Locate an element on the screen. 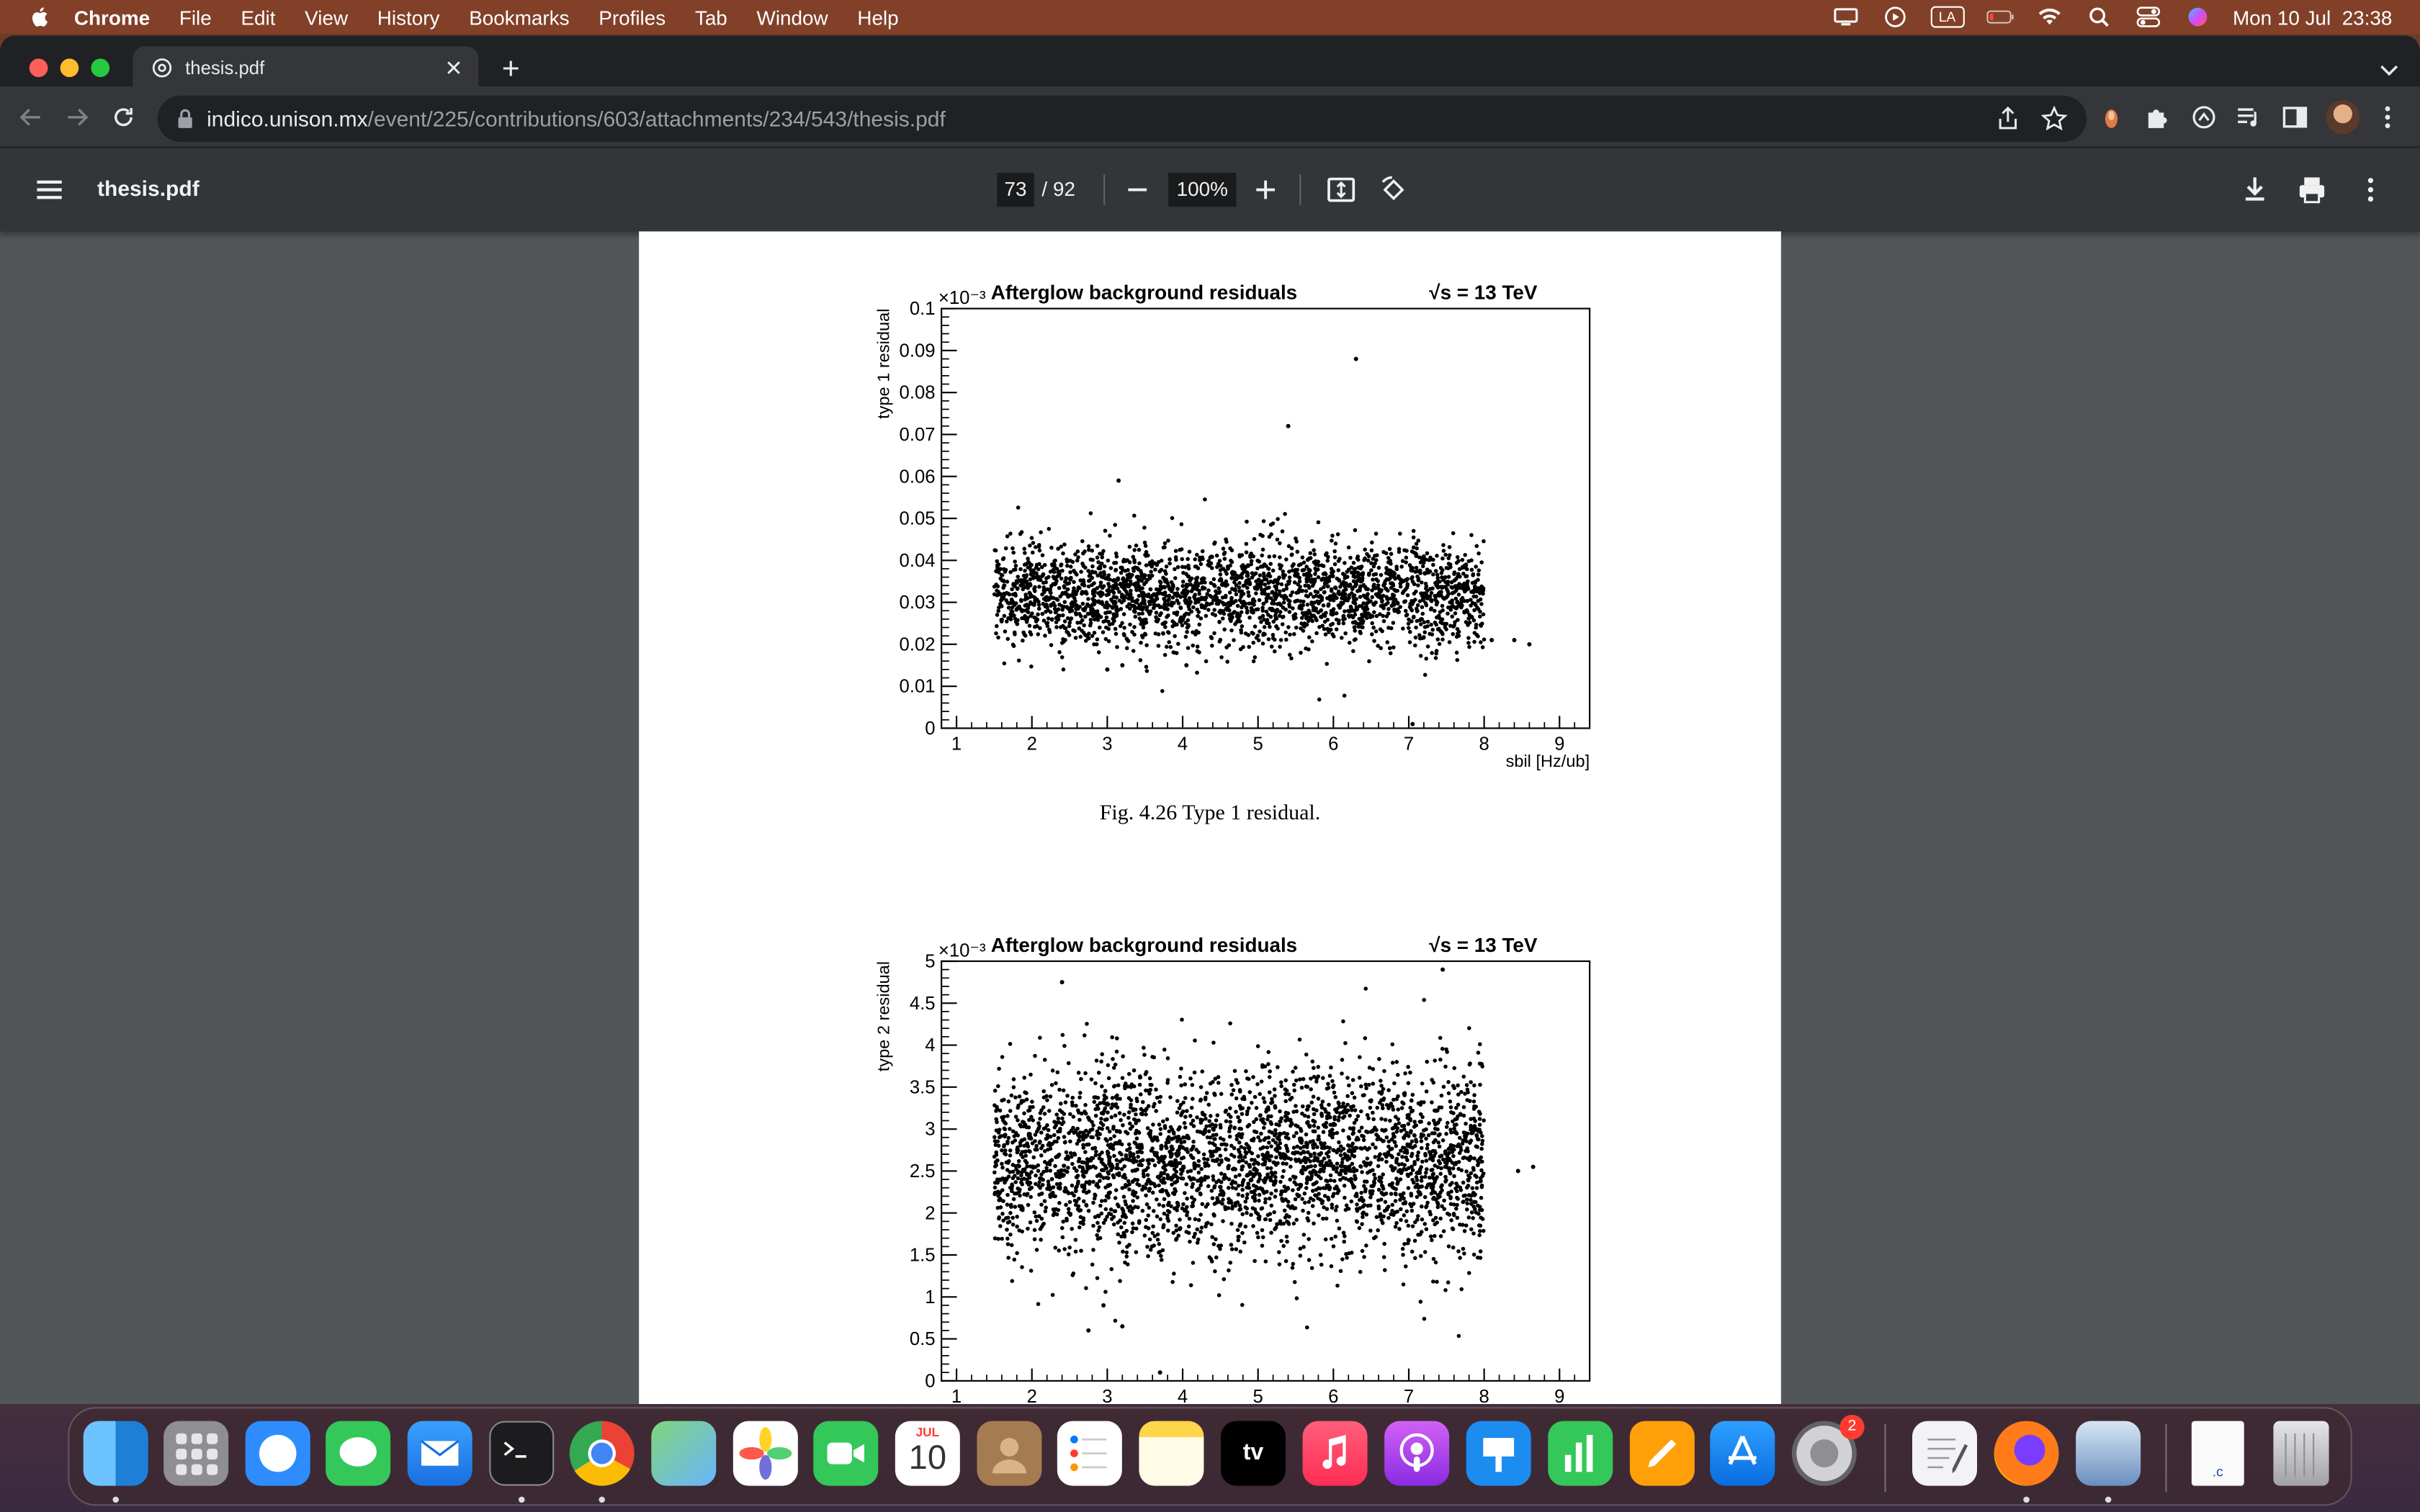 The height and width of the screenshot is (1512, 2420). zoom-level-input: 100% is located at coordinates (1202, 190).